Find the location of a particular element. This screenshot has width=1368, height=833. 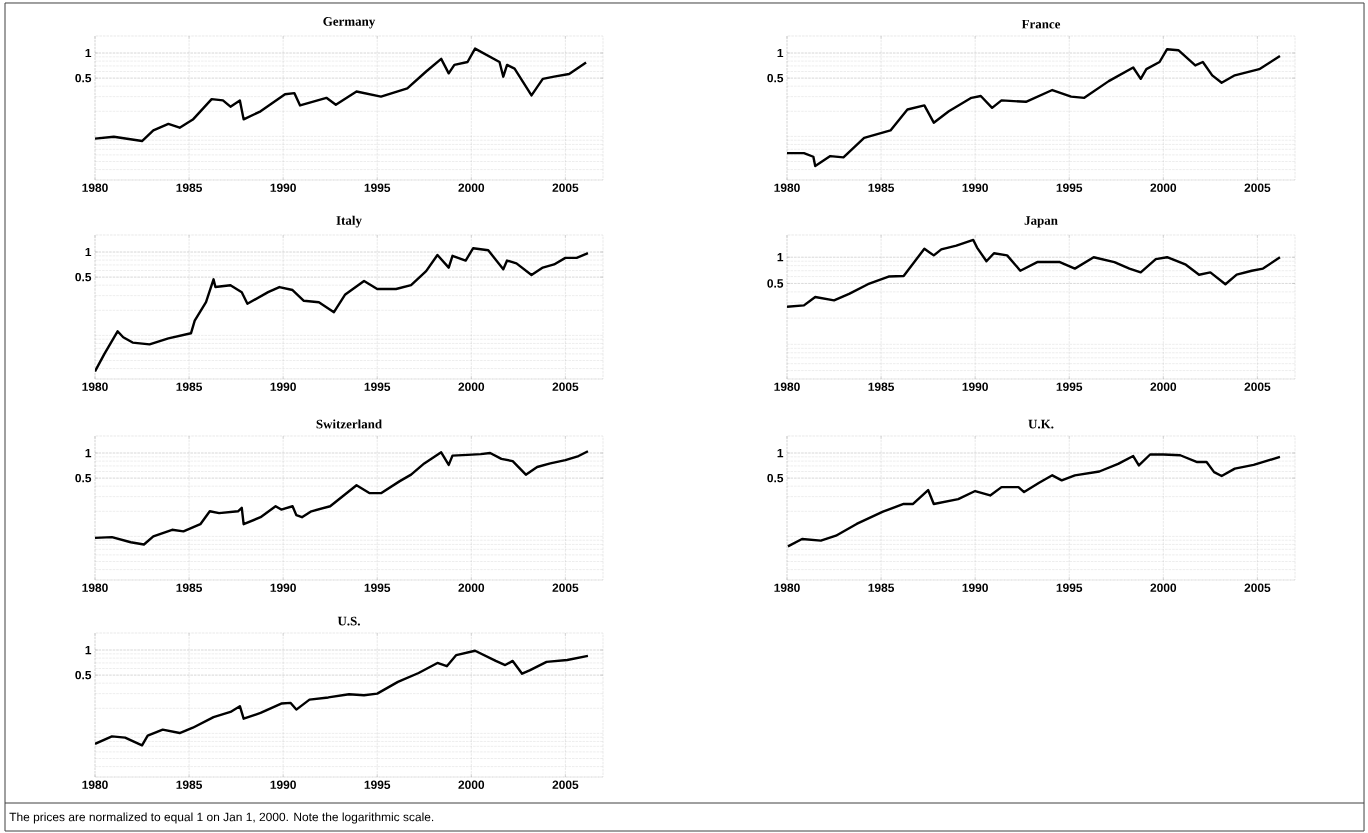

chart-title: U.S. is located at coordinates (348, 621).